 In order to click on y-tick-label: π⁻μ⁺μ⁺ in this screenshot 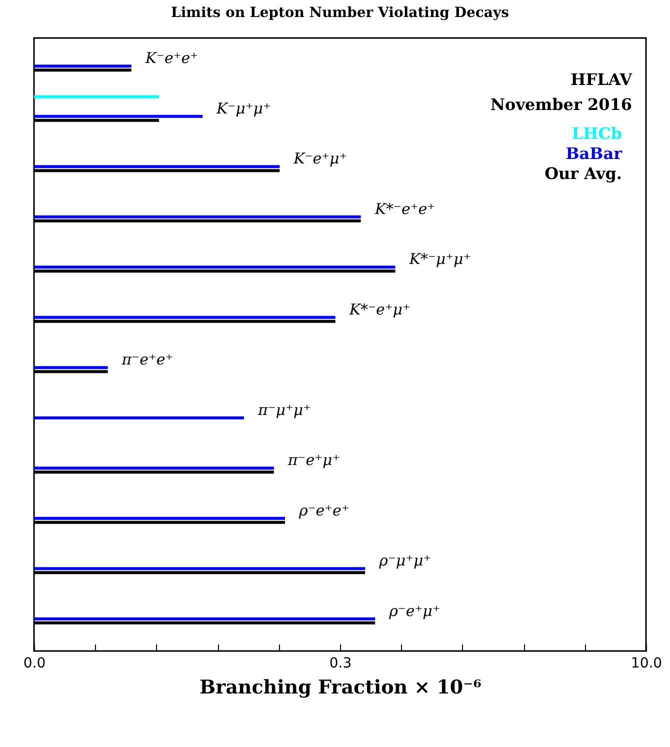, I will do `click(284, 409)`.